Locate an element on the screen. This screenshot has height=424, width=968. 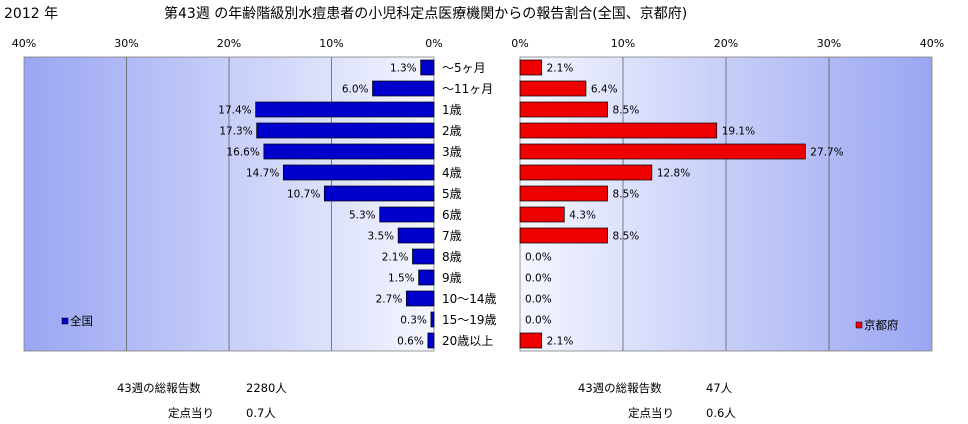
national-data-label: 5.3% is located at coordinates (362, 216).